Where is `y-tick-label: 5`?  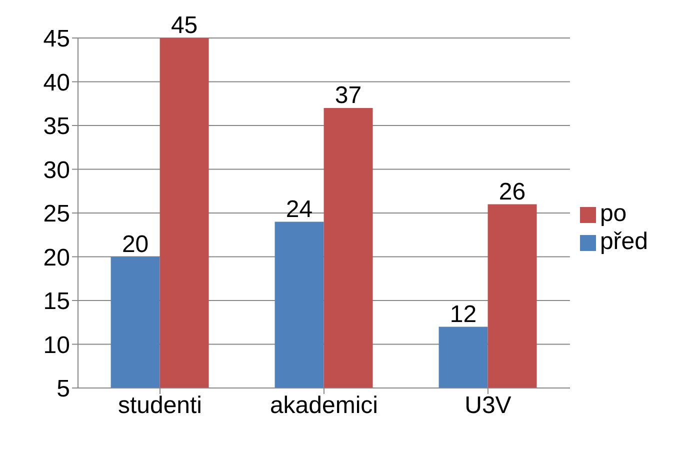 y-tick-label: 5 is located at coordinates (63, 389).